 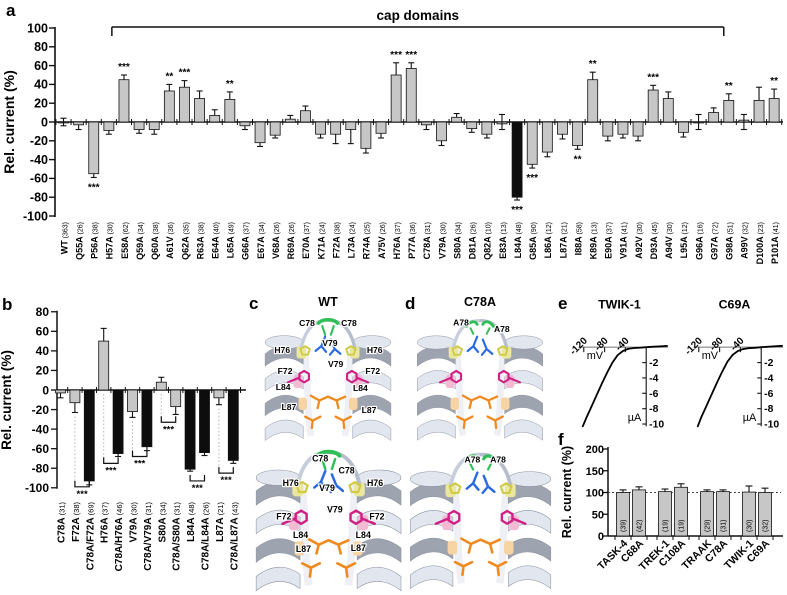 What do you see at coordinates (547, 137) in the screenshot?
I see `bar-L86A` at bounding box center [547, 137].